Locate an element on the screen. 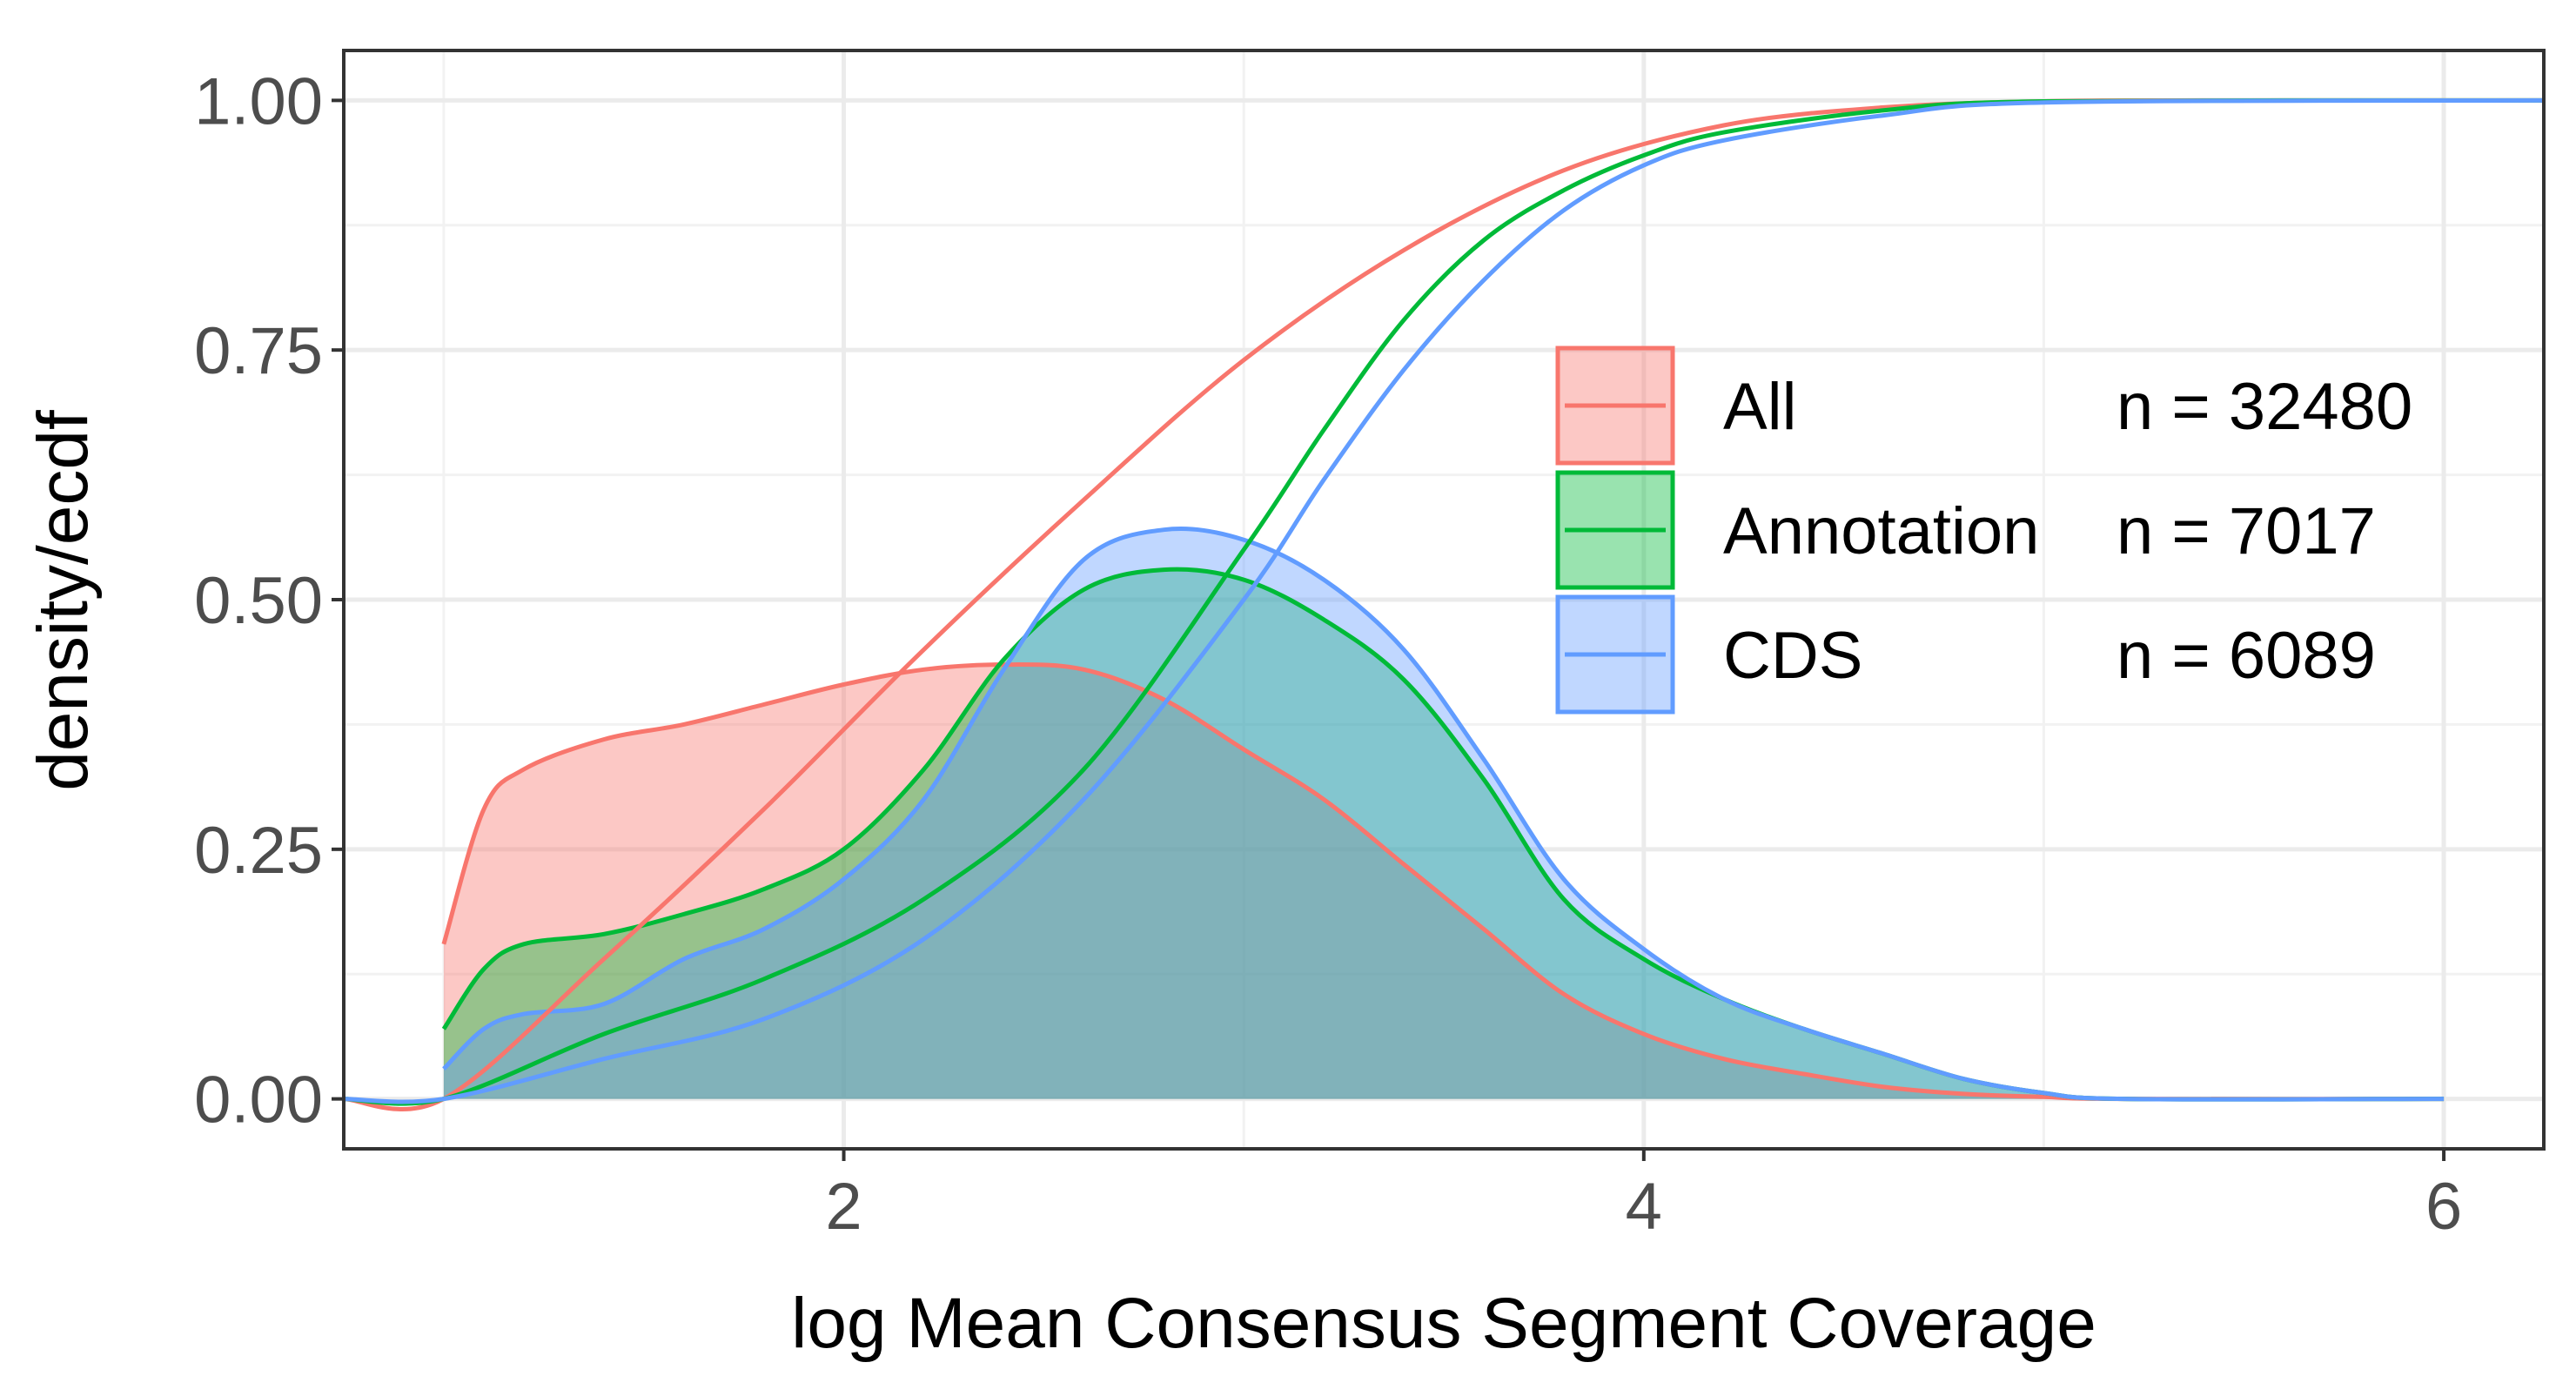 The height and width of the screenshot is (1396, 2576). y-tick-label: 1.00 is located at coordinates (258, 101).